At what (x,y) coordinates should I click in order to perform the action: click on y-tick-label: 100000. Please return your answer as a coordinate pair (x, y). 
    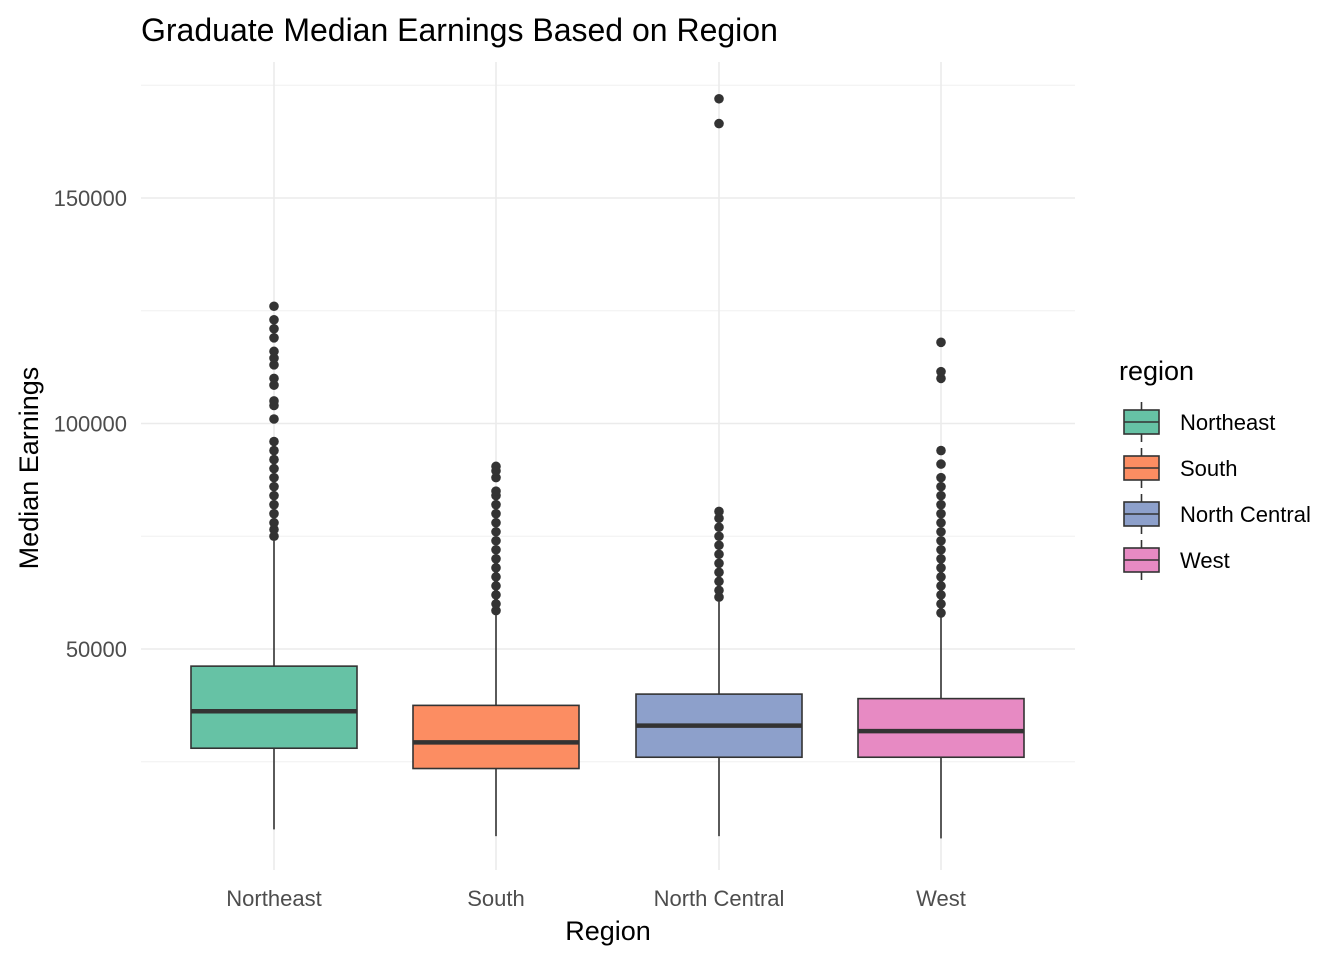
    Looking at the image, I should click on (90, 424).